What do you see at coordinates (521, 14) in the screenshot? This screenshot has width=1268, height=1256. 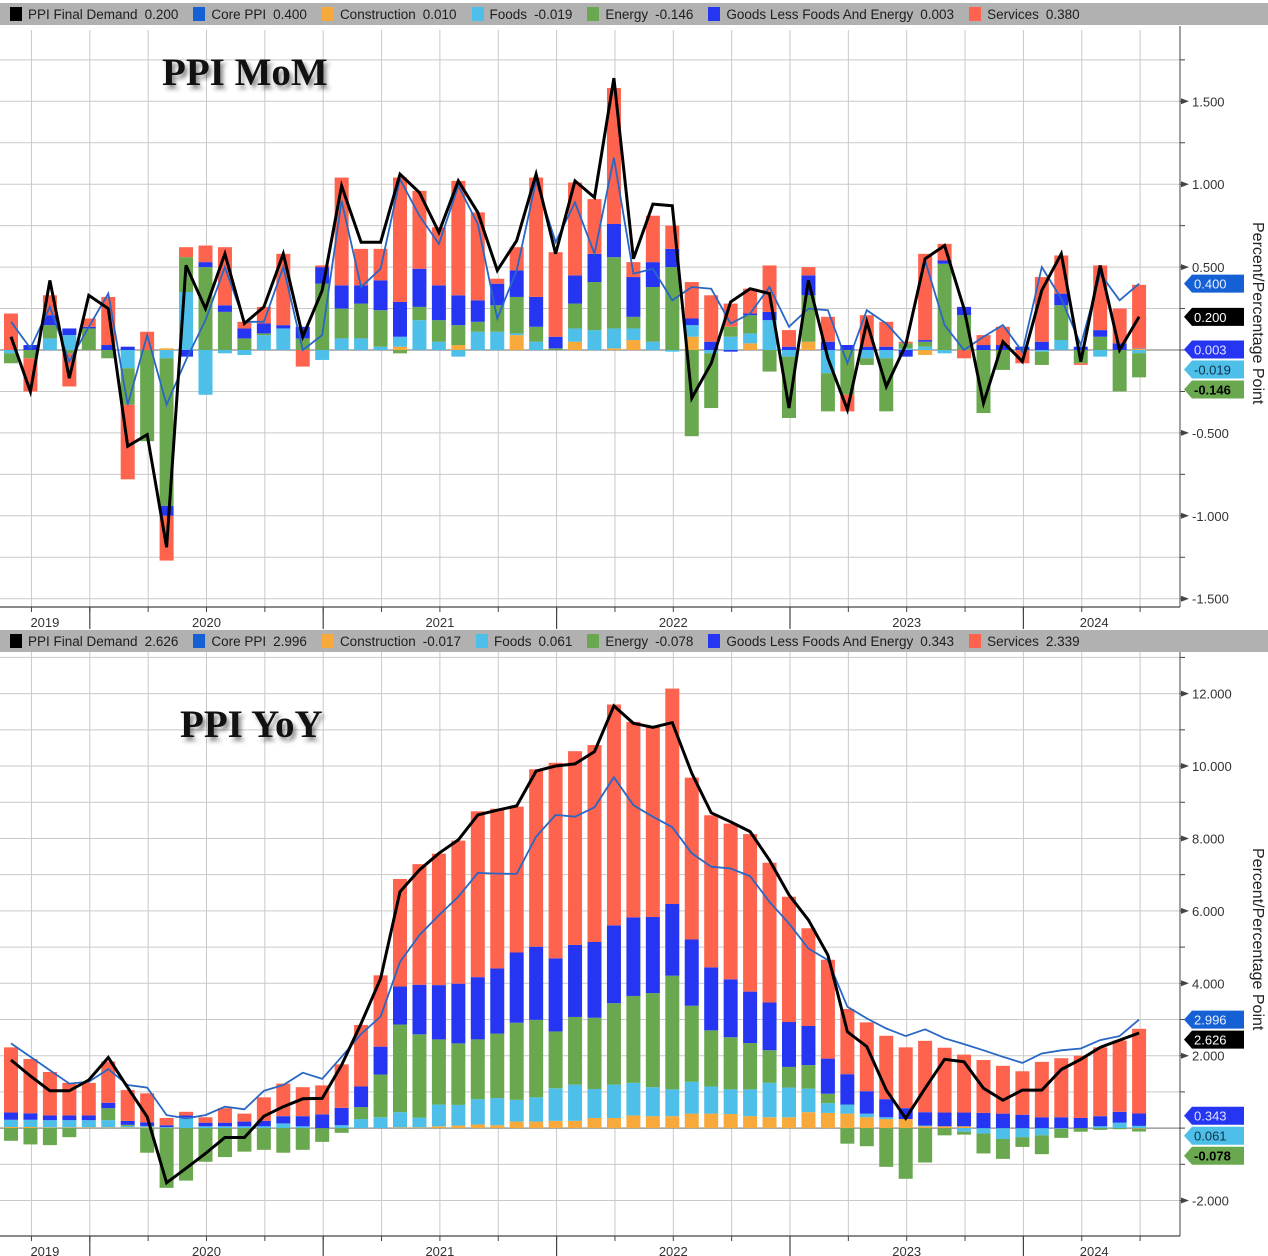 I see `legend-item-foods: Foods -0.019` at bounding box center [521, 14].